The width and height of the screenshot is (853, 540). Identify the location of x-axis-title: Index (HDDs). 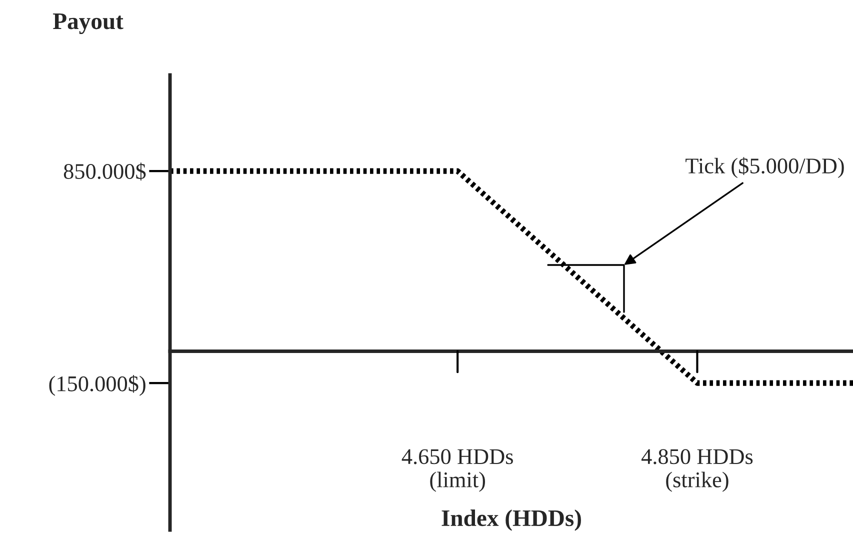
(511, 520).